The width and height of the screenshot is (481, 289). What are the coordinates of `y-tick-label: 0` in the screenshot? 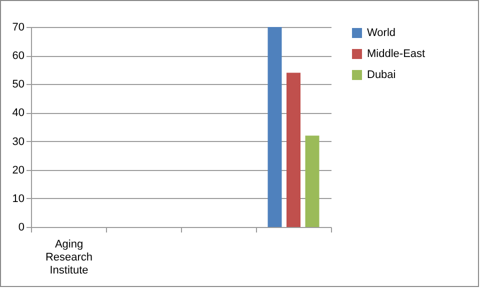 It's located at (21, 228).